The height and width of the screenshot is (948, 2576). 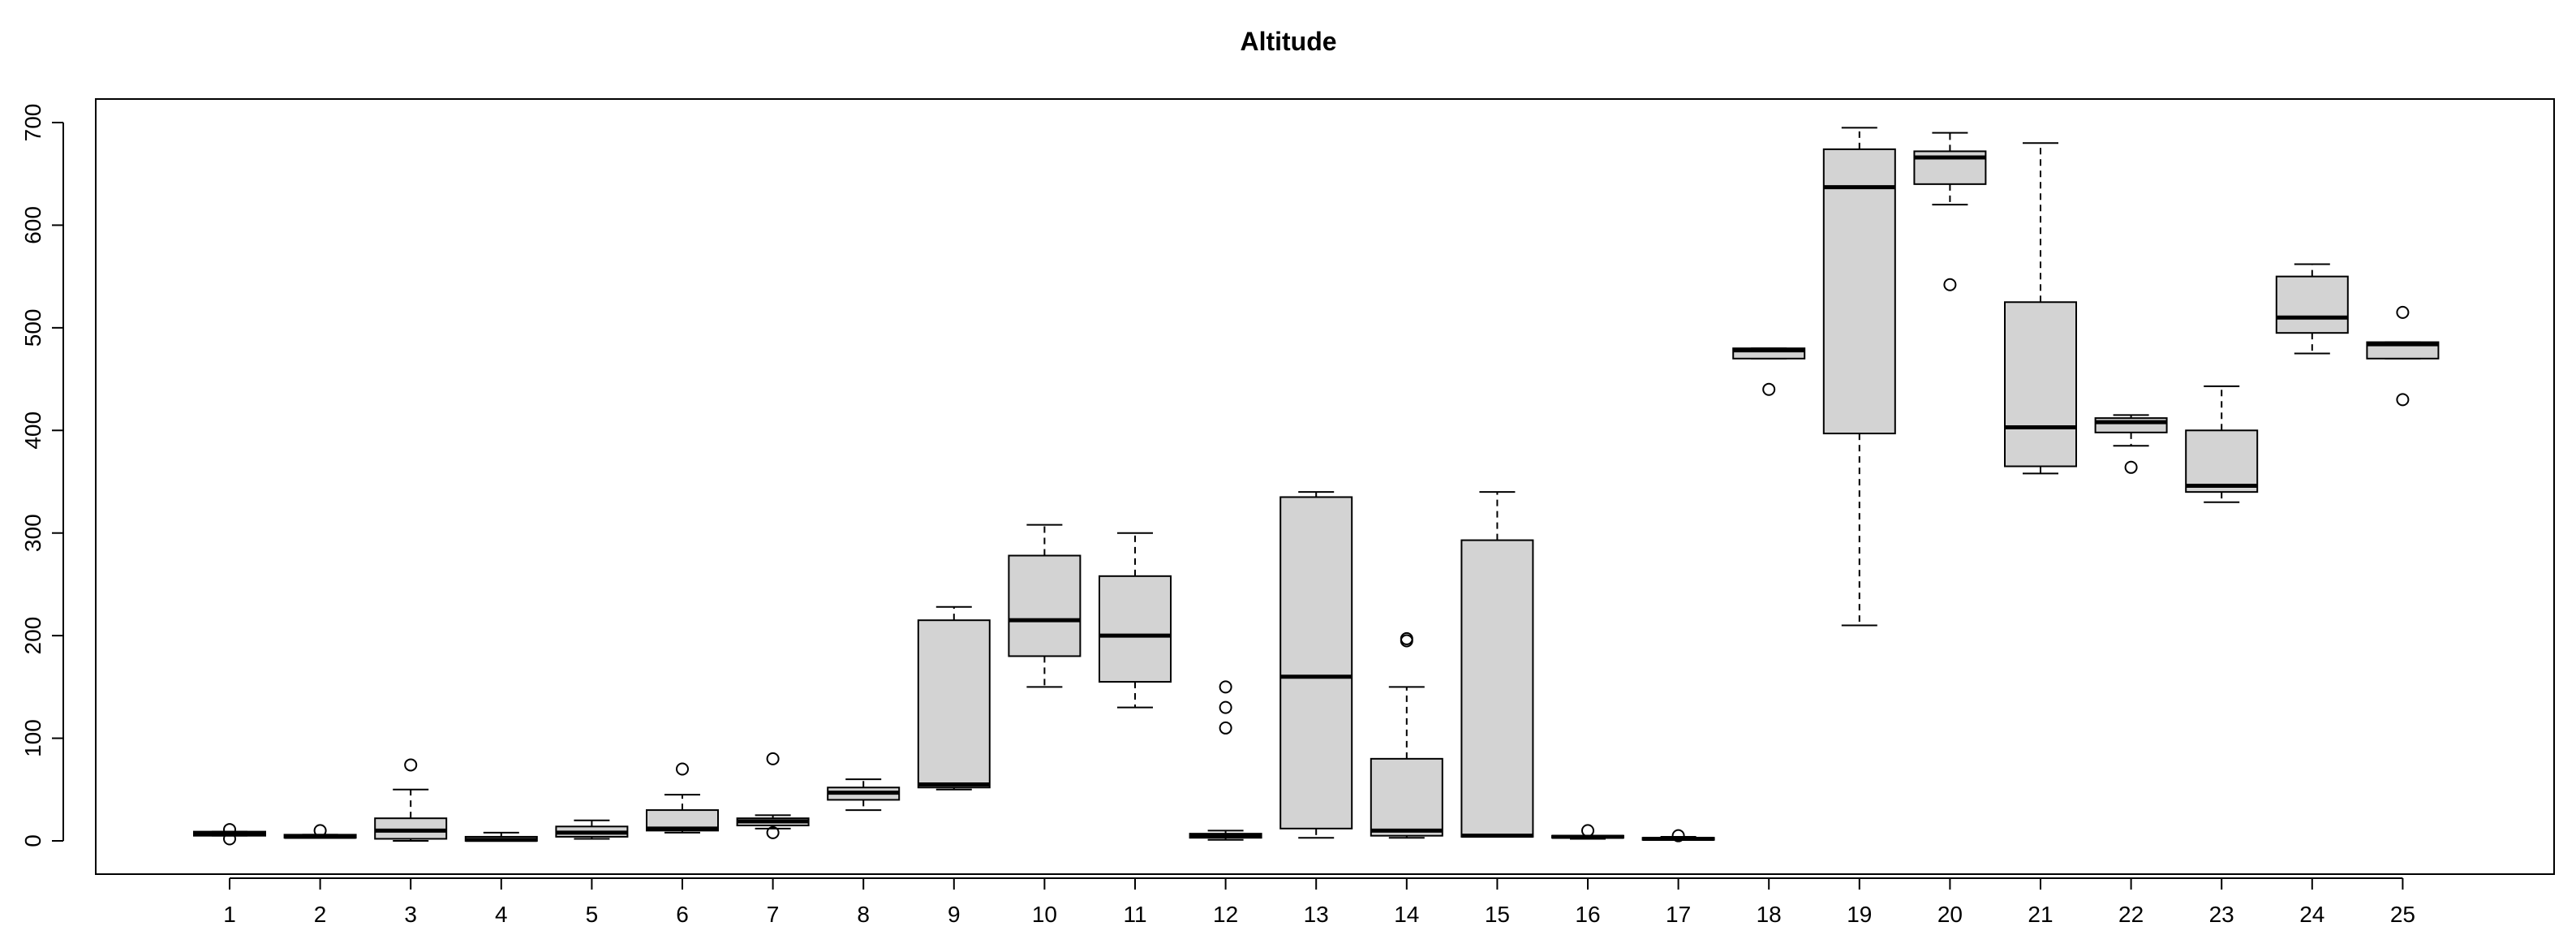 What do you see at coordinates (32, 328) in the screenshot?
I see `y-tick-label: 500` at bounding box center [32, 328].